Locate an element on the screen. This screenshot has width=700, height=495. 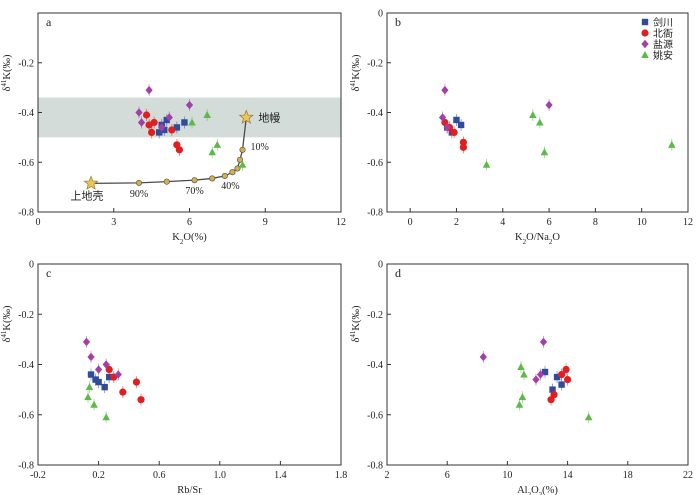
x-tick-label: 2 is located at coordinates (456, 222).